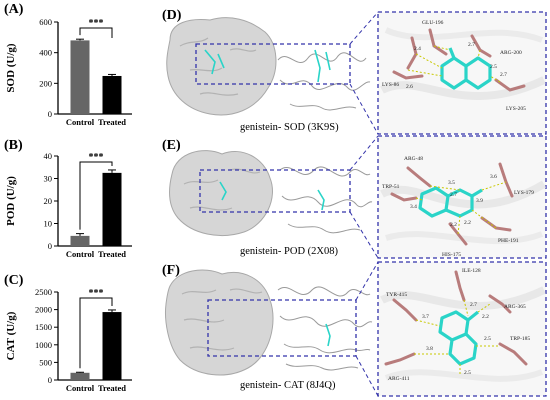  Describe the element at coordinates (524, 193) in the screenshot. I see `svg-text: LYS-179` at that location.